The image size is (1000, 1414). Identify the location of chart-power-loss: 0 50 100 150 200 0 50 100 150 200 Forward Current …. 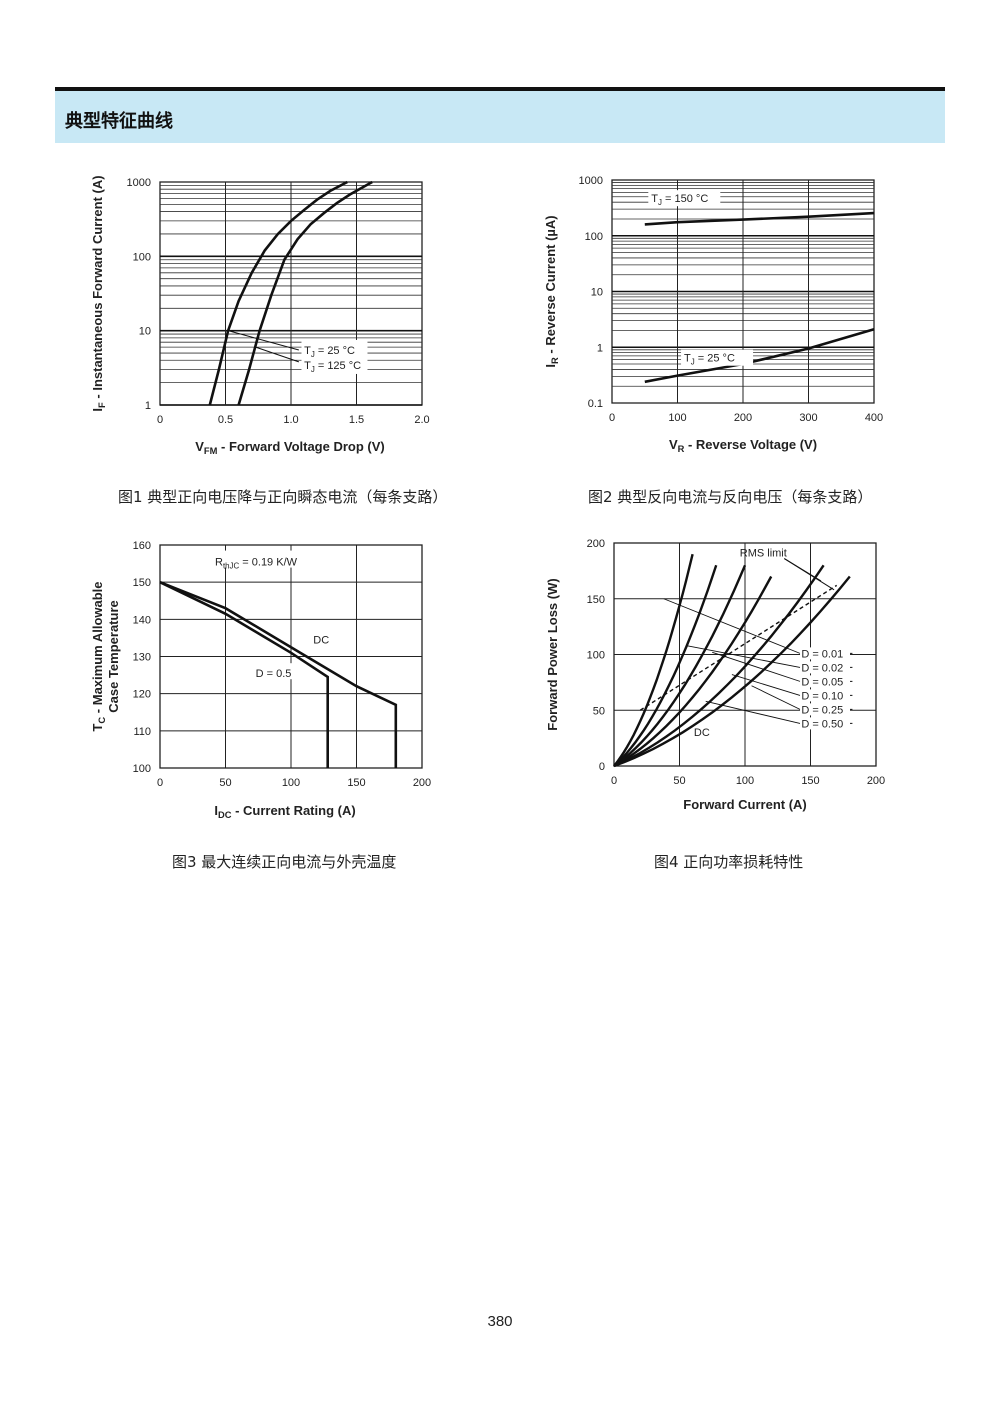
(715, 675).